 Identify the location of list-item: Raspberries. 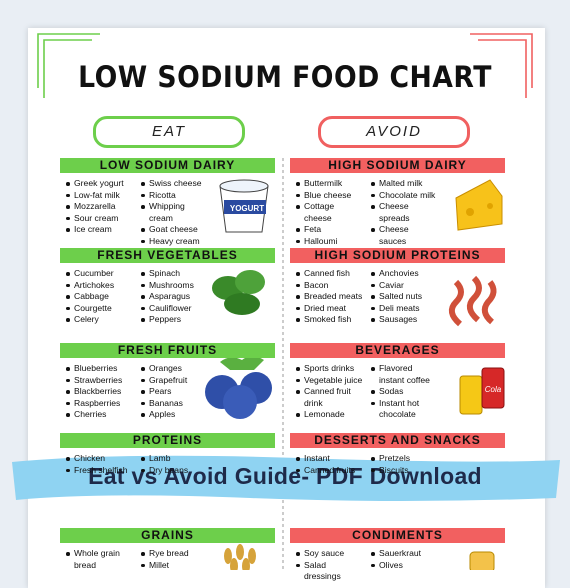
(99, 404).